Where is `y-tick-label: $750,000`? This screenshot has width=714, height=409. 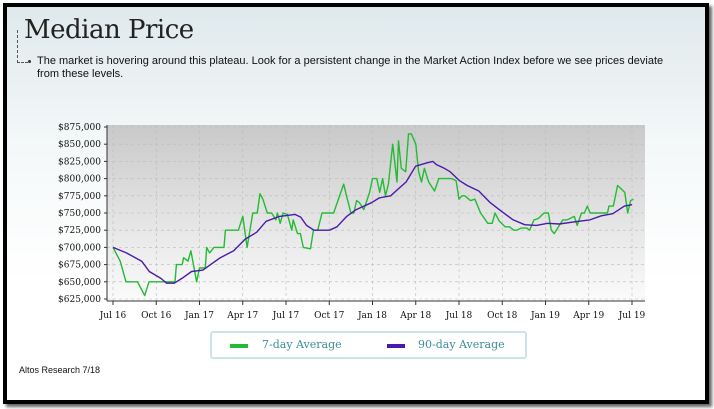
y-tick-label: $750,000 is located at coordinates (79, 214).